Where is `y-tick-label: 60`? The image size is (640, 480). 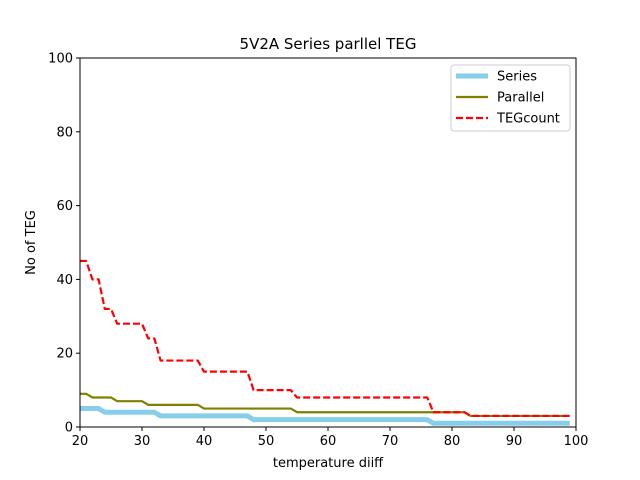 y-tick-label: 60 is located at coordinates (64, 206).